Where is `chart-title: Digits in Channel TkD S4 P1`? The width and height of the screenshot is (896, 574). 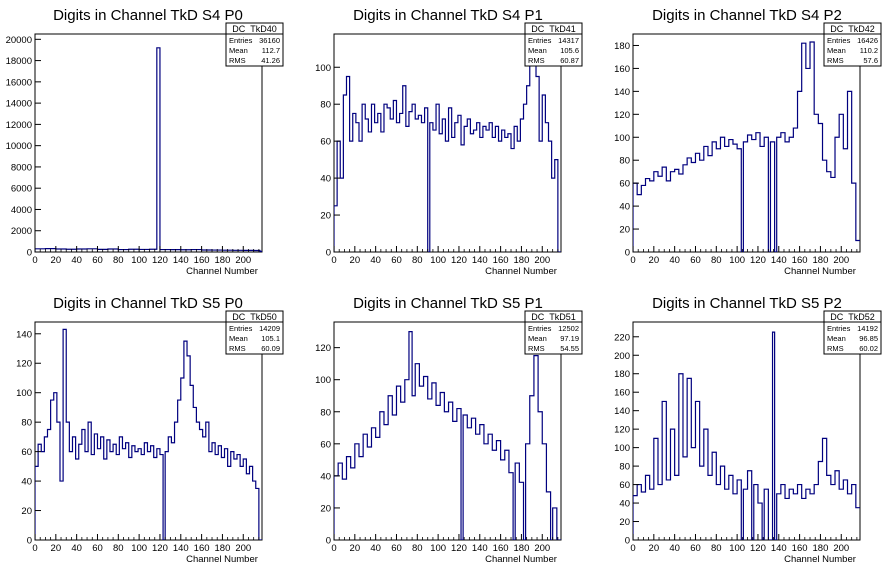
chart-title: Digits in Channel TkD S4 P1 is located at coordinates (448, 15).